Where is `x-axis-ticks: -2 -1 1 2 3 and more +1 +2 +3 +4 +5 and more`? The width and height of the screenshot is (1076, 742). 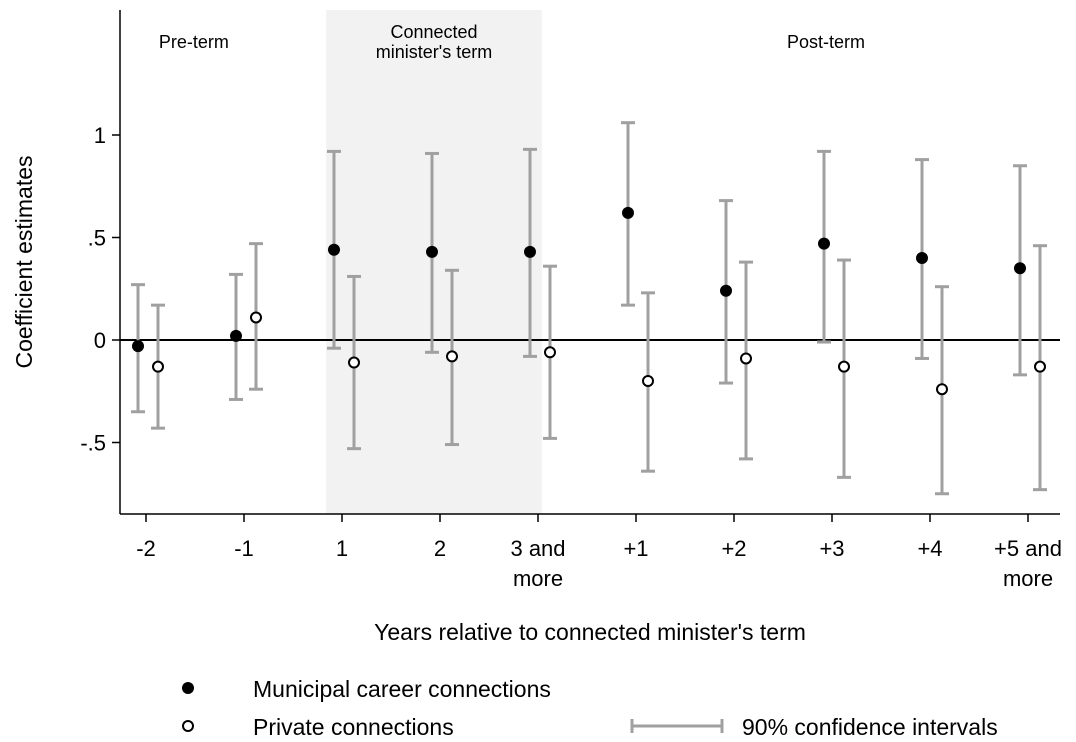 x-axis-ticks: -2 -1 1 2 3 and more +1 +2 +3 +4 +5 and more is located at coordinates (599, 552).